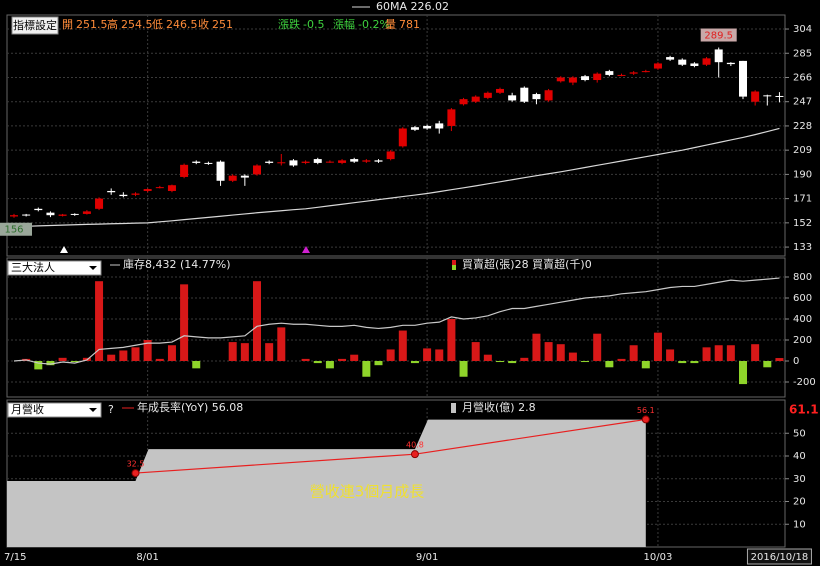 This screenshot has height=566, width=820. What do you see at coordinates (367, 492) in the screenshot?
I see `annotation: 營收連3個月成長` at bounding box center [367, 492].